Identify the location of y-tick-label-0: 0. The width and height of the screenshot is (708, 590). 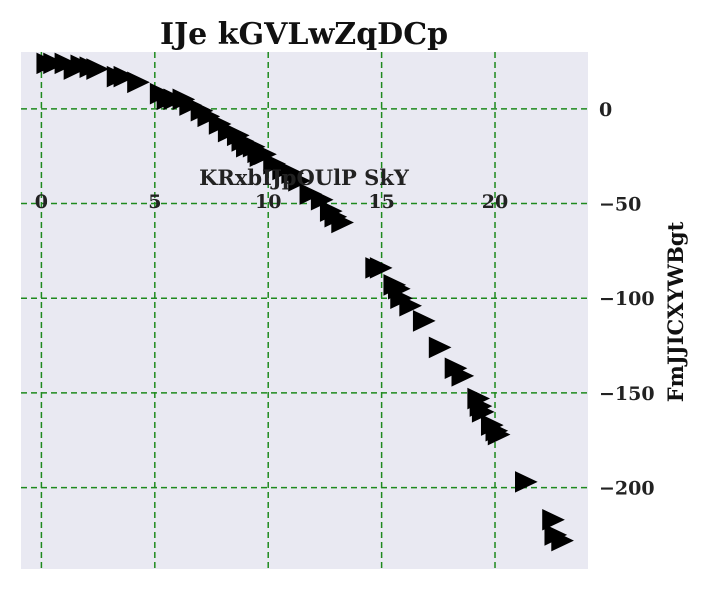
(605, 110).